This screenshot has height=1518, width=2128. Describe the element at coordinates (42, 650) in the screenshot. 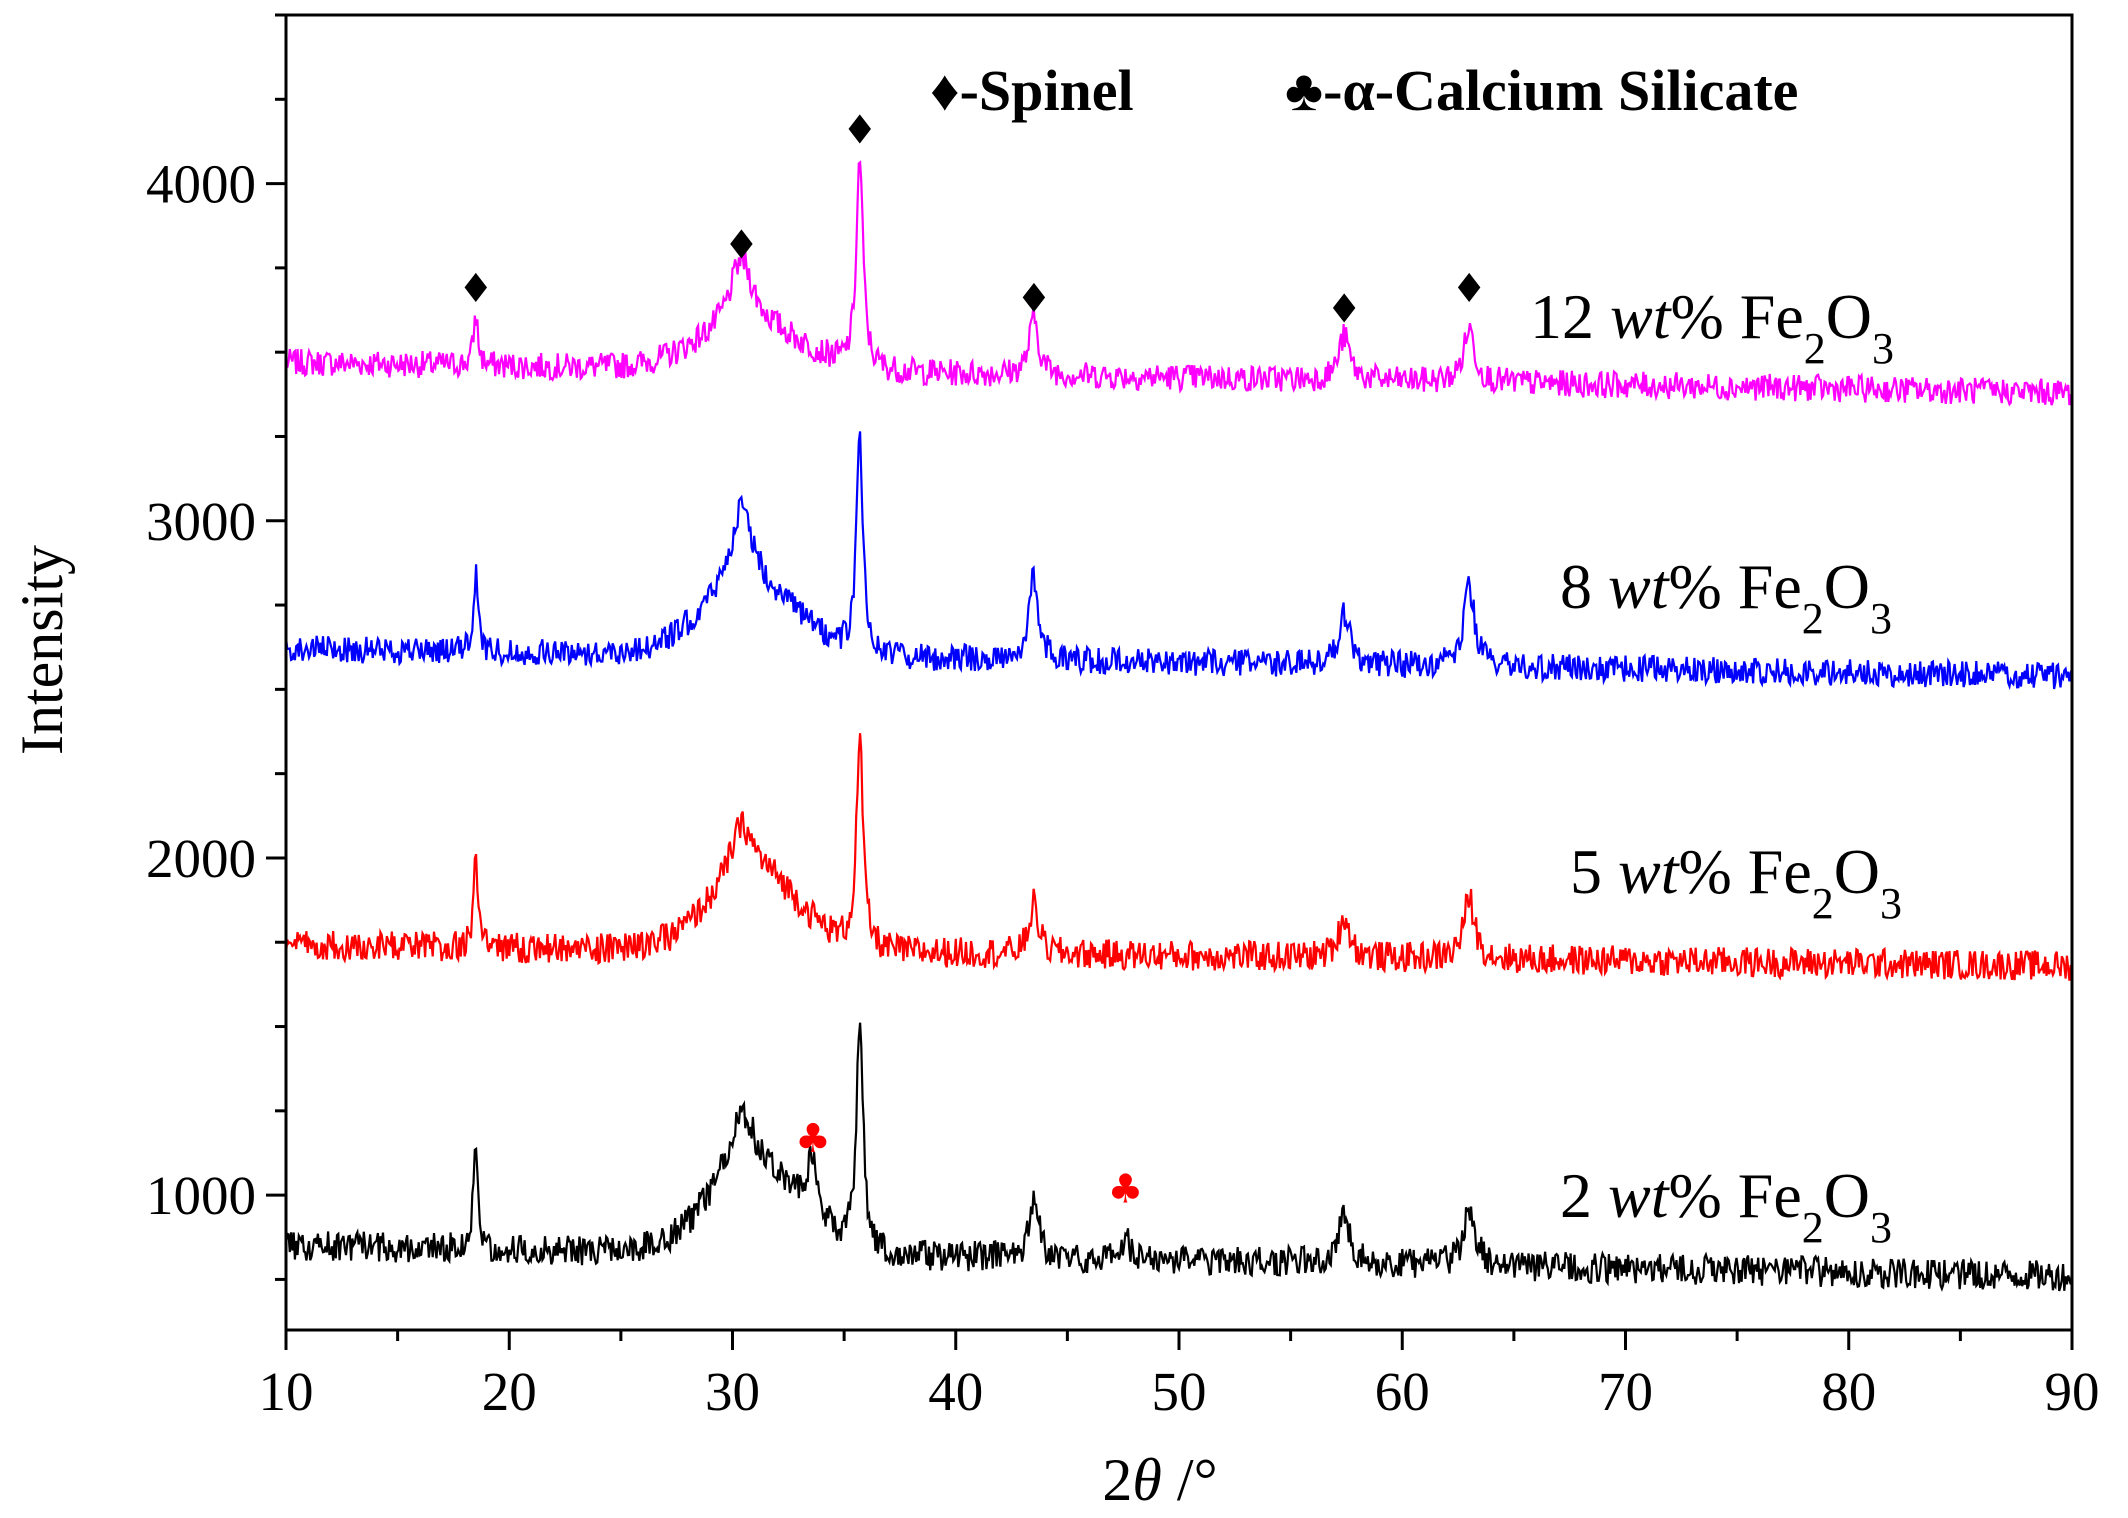

I see `y-axis-title: Intensity` at that location.